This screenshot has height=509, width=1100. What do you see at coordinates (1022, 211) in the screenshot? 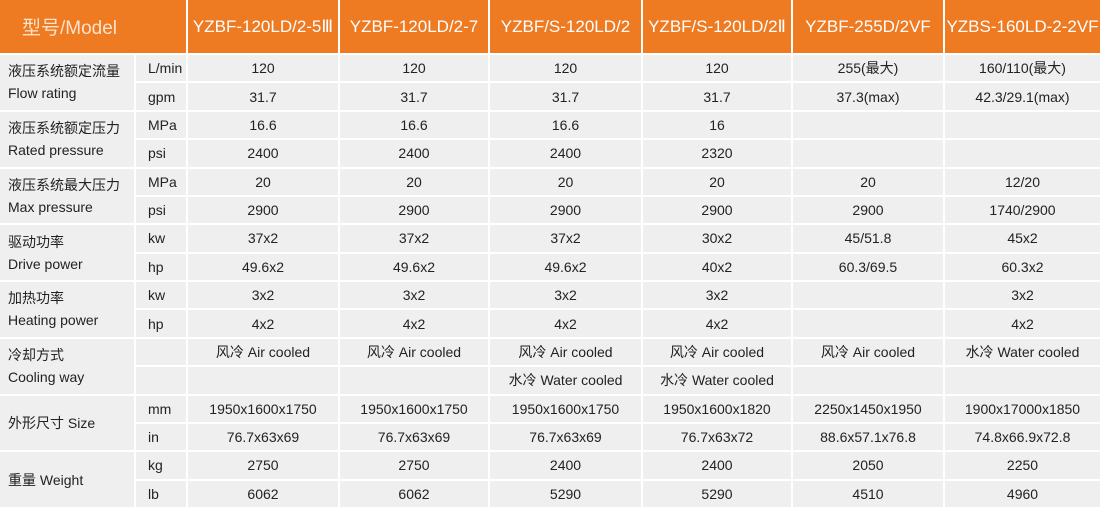
I see `value: 1740/2900` at bounding box center [1022, 211].